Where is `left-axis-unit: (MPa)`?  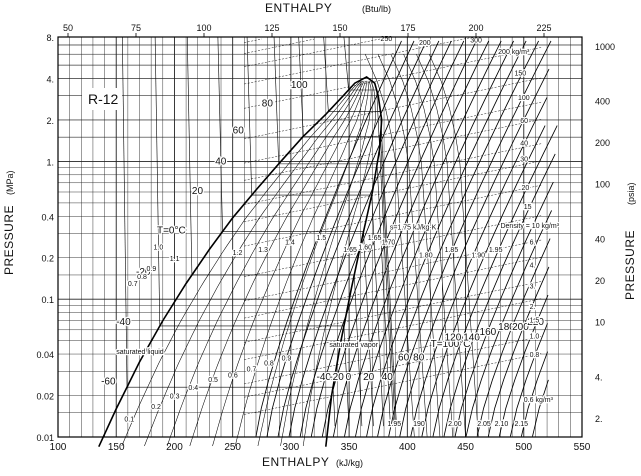 left-axis-unit: (MPa) is located at coordinates (10, 182).